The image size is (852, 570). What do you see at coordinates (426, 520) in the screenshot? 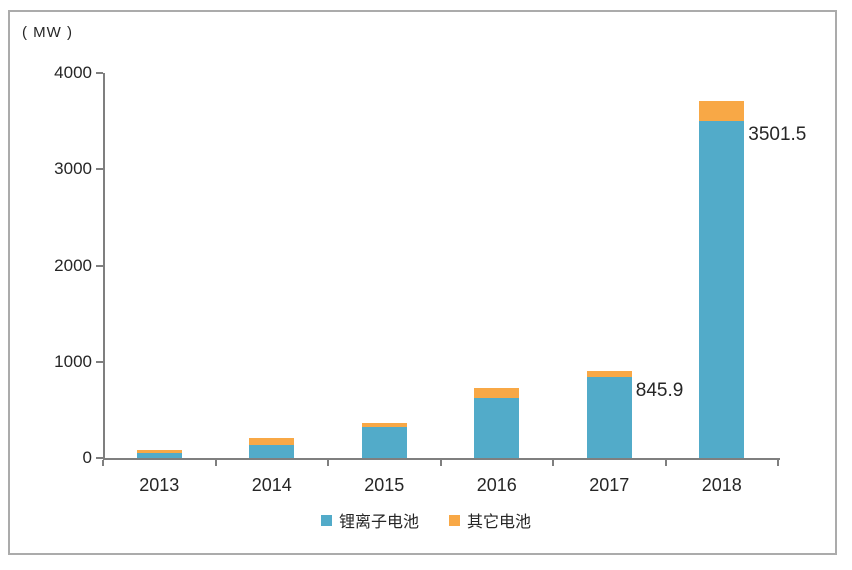
I see `legend: 锂离子电池 其它电池` at bounding box center [426, 520].